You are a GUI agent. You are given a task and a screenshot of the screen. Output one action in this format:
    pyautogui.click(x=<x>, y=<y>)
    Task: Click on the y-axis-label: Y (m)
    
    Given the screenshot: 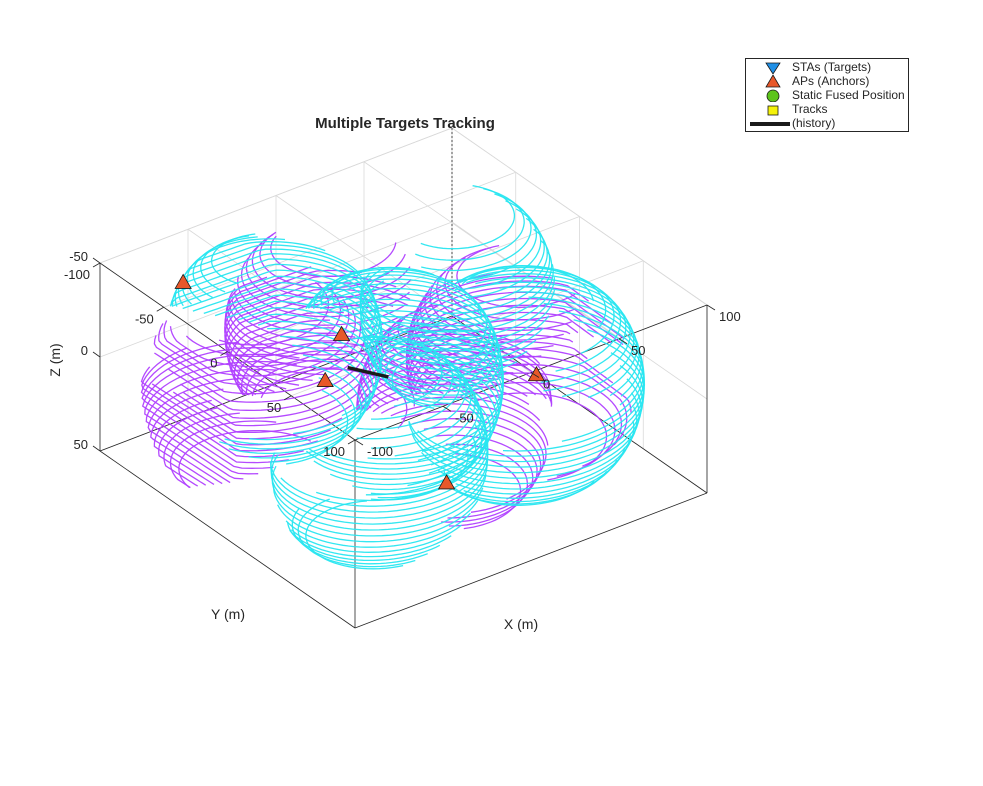 What is the action you would take?
    pyautogui.click(x=228, y=614)
    